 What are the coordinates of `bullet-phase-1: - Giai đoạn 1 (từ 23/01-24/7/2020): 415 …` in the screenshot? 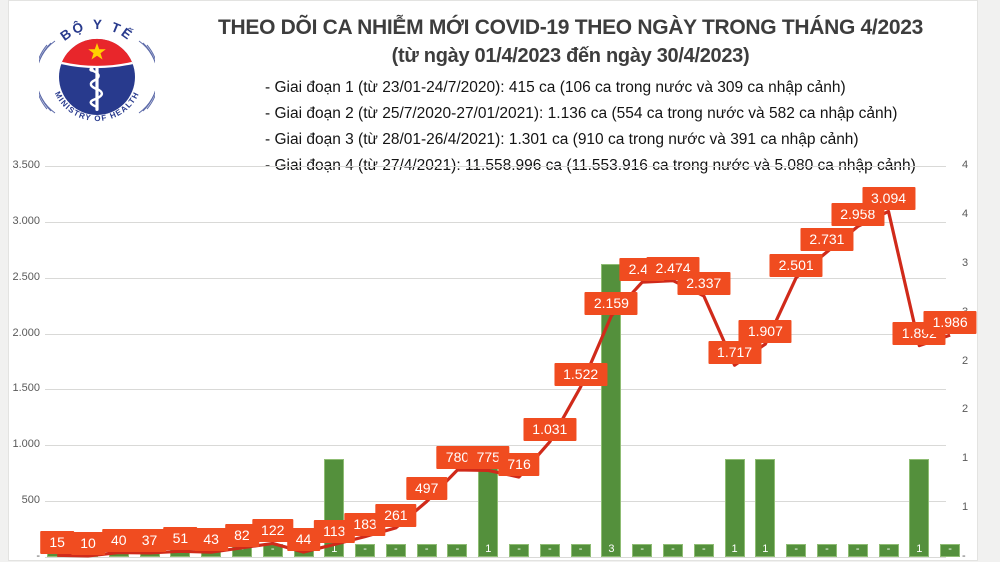 It's located at (555, 87).